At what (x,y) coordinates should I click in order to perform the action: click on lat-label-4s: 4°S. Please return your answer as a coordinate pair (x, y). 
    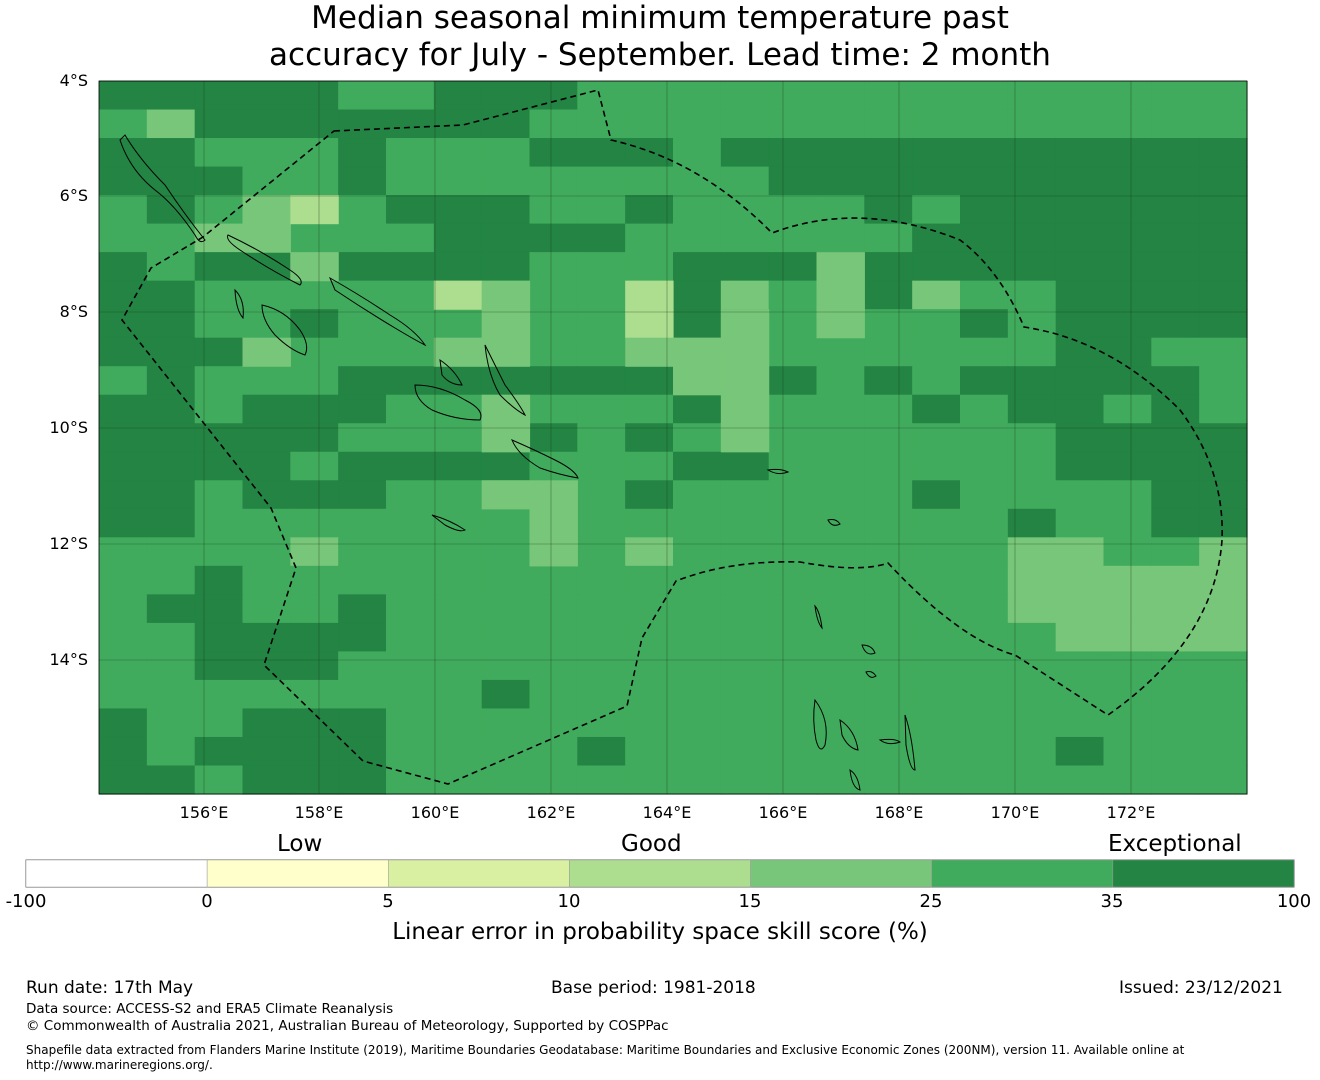
    Looking at the image, I should click on (73, 80).